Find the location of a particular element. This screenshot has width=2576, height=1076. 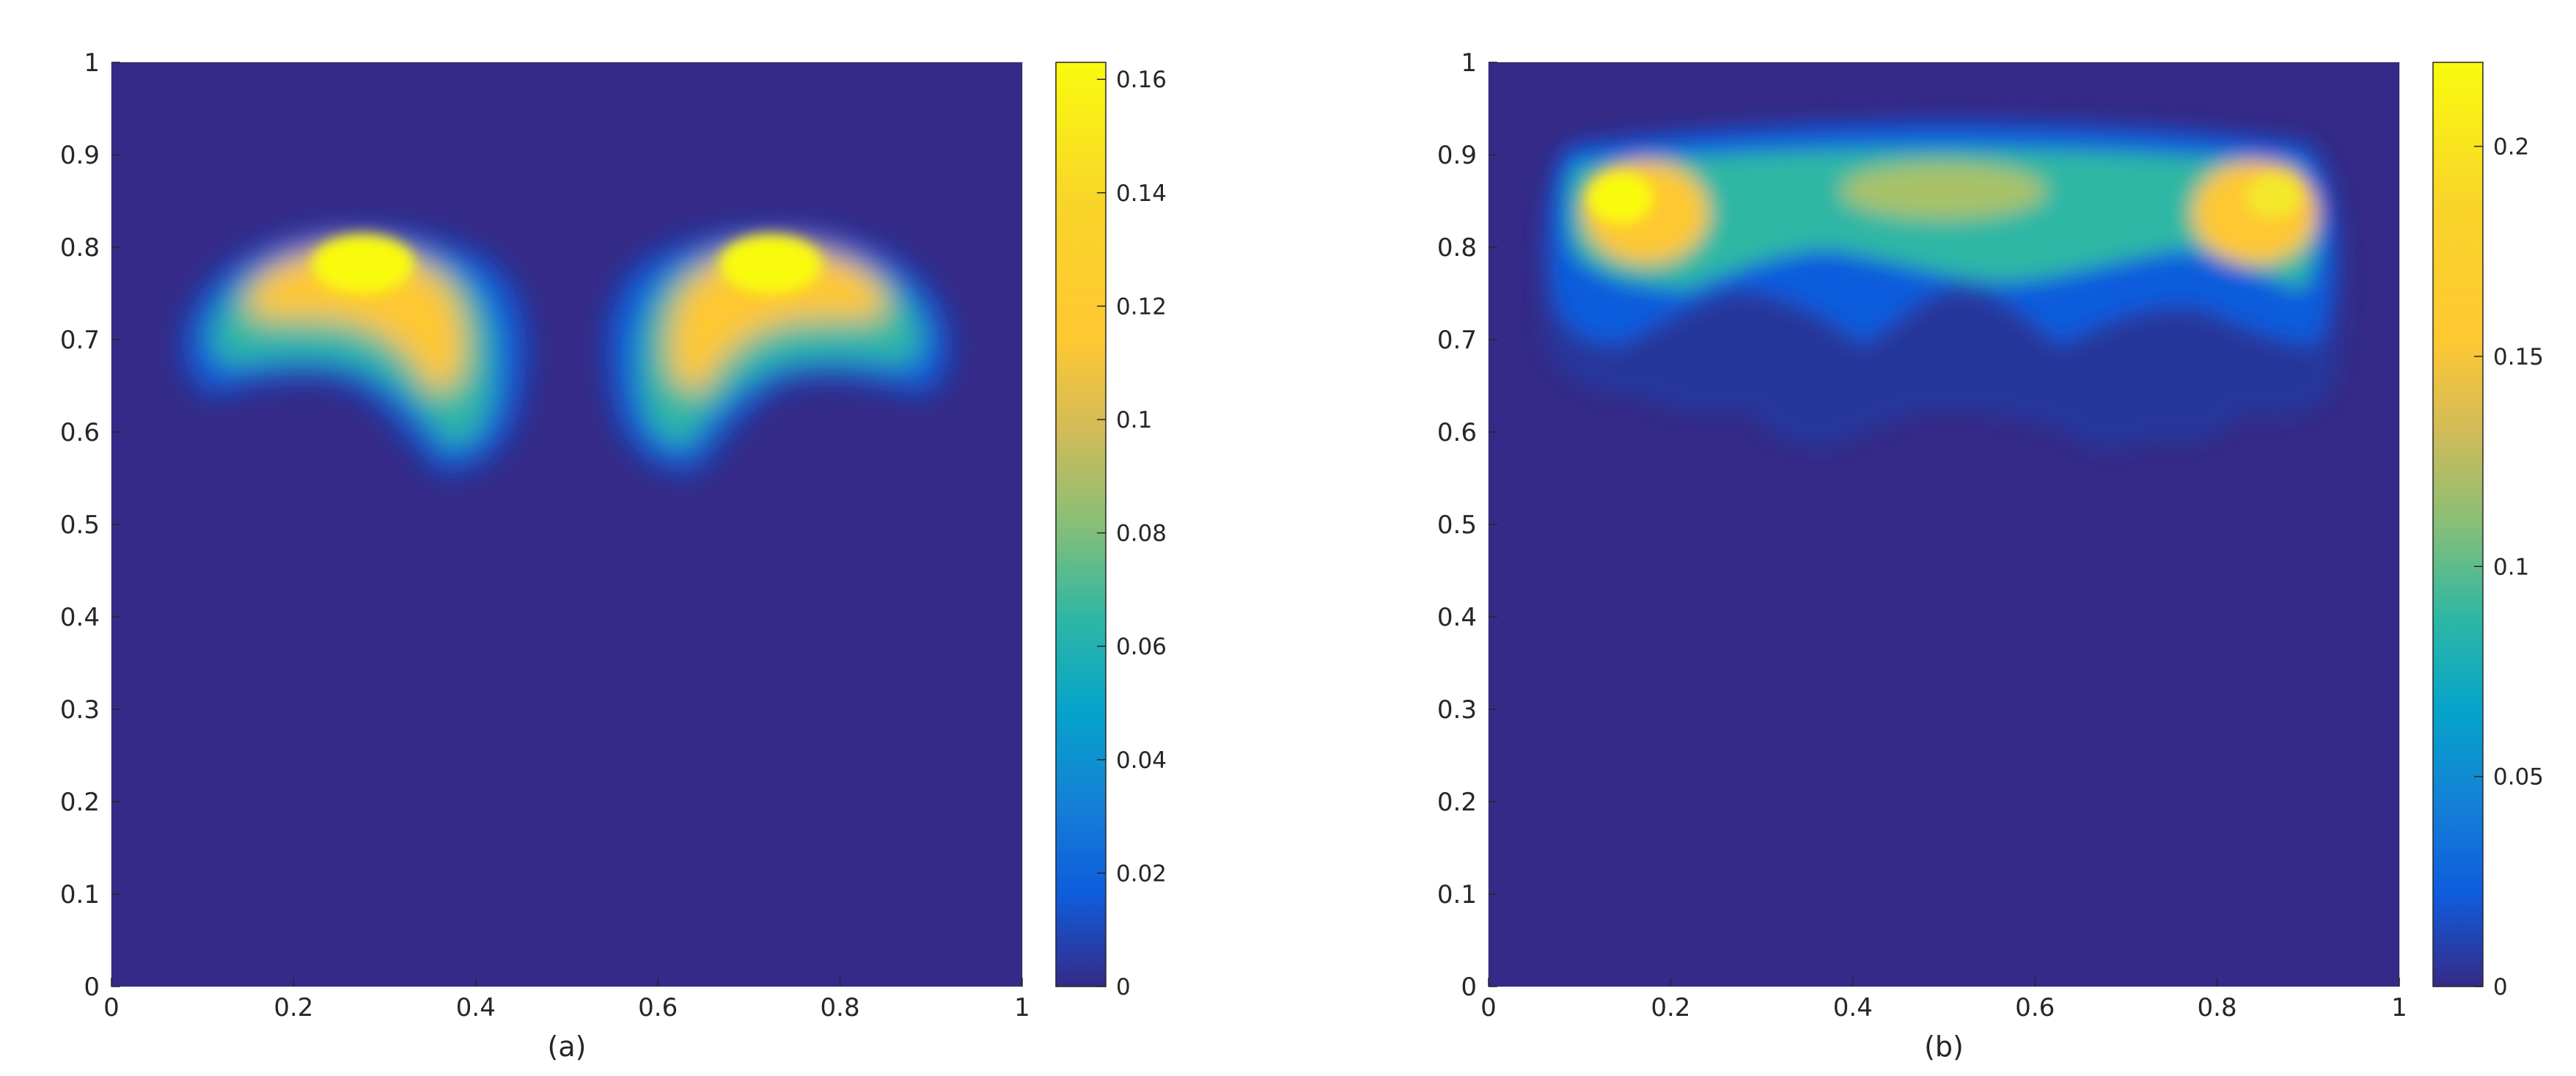

colorbar-tick-label: 0.2 is located at coordinates (2511, 147).